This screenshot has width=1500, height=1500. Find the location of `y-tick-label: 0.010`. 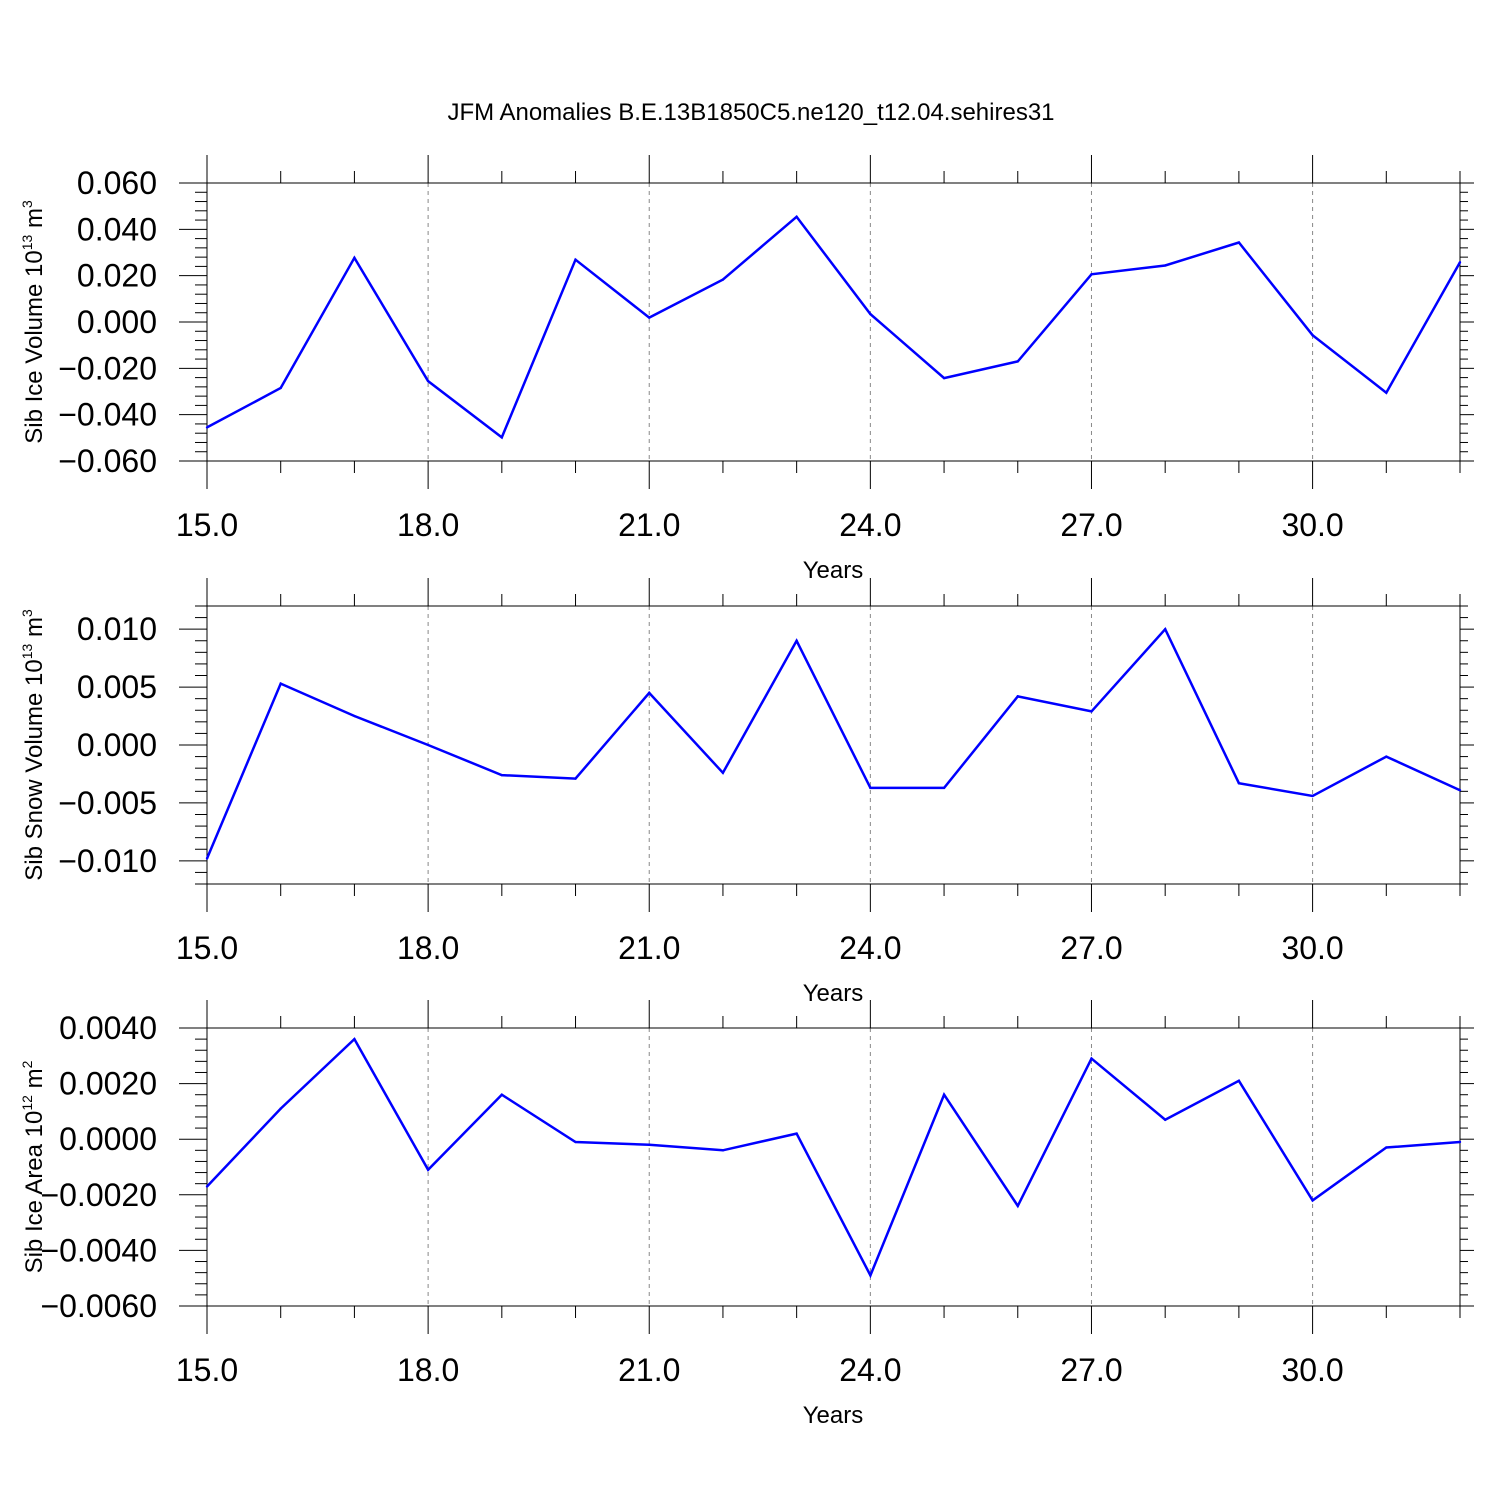

y-tick-label: 0.010 is located at coordinates (117, 629).